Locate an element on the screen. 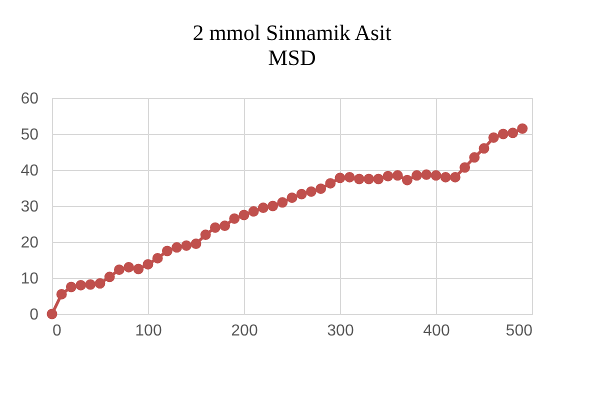  y-tick-label: 20 is located at coordinates (29, 243).